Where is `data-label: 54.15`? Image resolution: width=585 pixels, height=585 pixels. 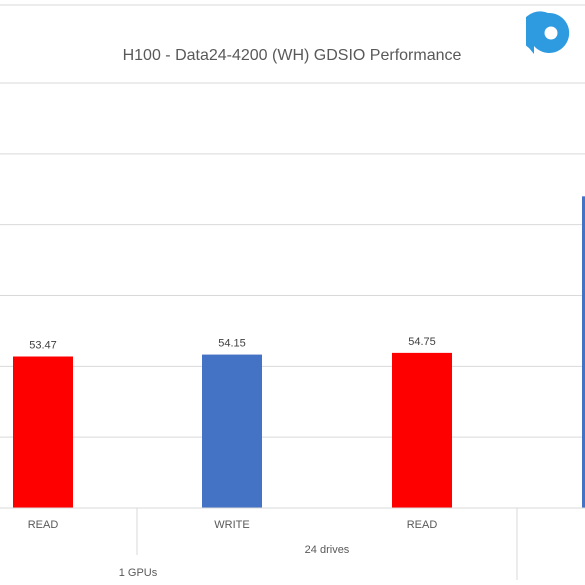 data-label: 54.15 is located at coordinates (232, 344).